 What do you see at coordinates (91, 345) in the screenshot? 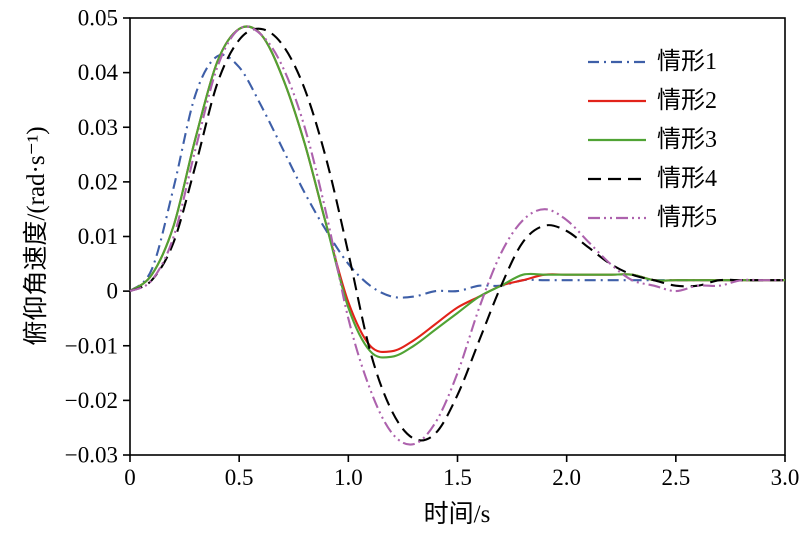
I see `y-tick-label: −0.01` at bounding box center [91, 345].